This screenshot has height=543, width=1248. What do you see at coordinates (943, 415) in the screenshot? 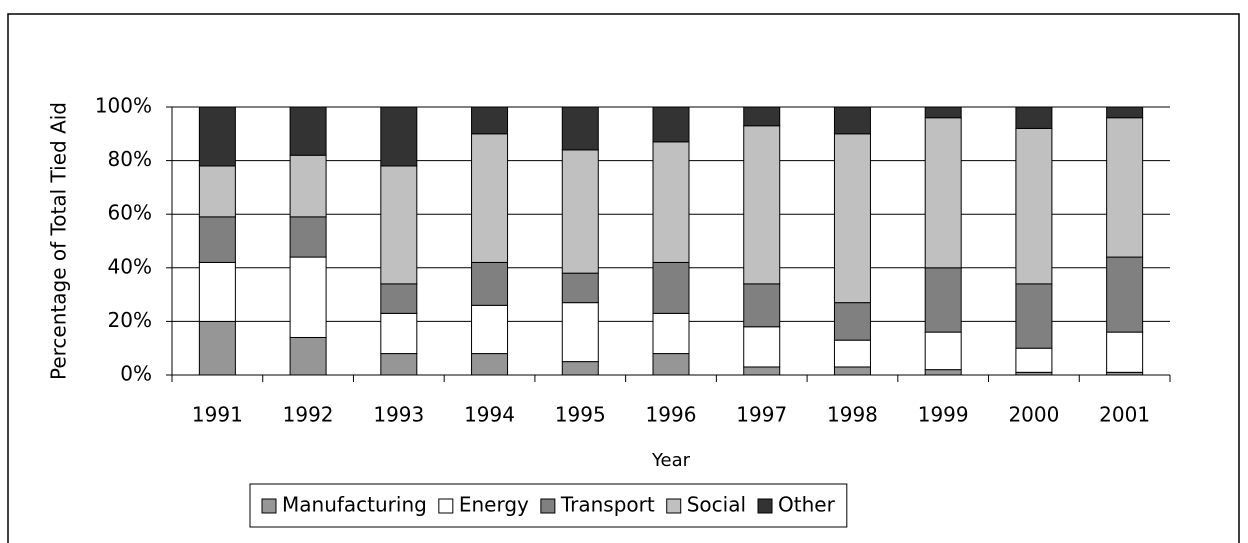
I see `x-tick-label: 1999` at bounding box center [943, 415].